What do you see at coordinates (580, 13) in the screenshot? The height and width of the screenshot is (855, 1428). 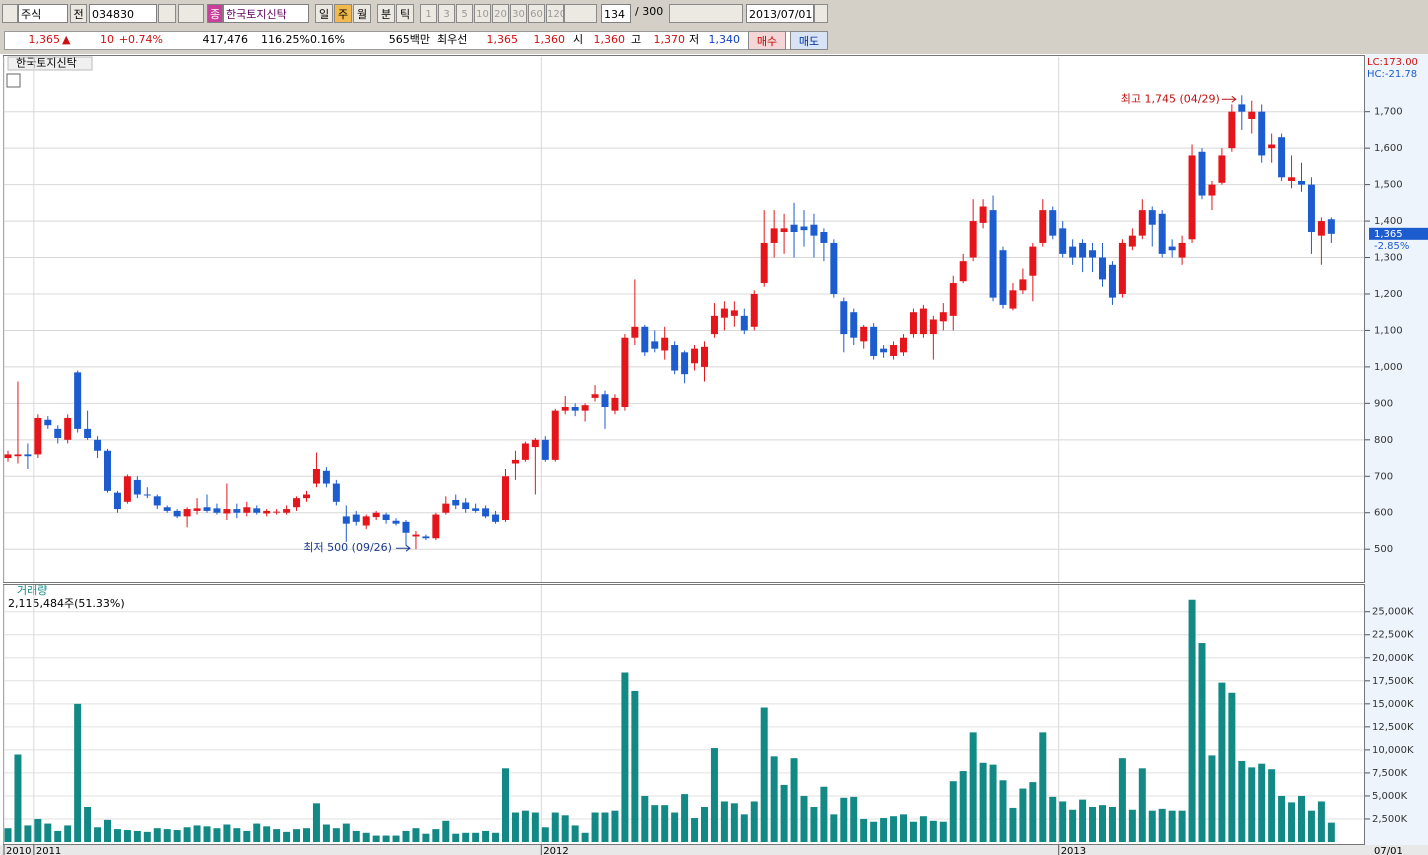 I see `interval-select` at bounding box center [580, 13].